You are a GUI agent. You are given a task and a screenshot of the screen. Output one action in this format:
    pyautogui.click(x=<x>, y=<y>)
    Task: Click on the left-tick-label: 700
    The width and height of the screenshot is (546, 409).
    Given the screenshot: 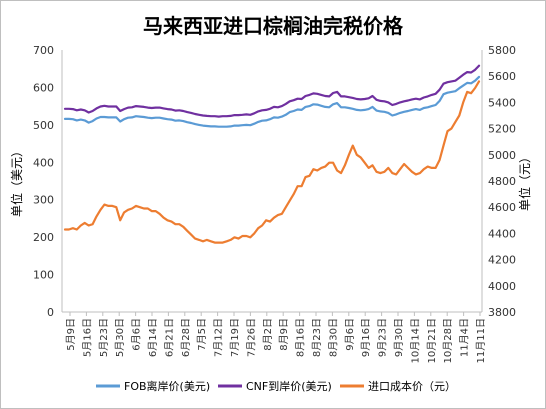 What is the action you would take?
    pyautogui.click(x=43, y=50)
    